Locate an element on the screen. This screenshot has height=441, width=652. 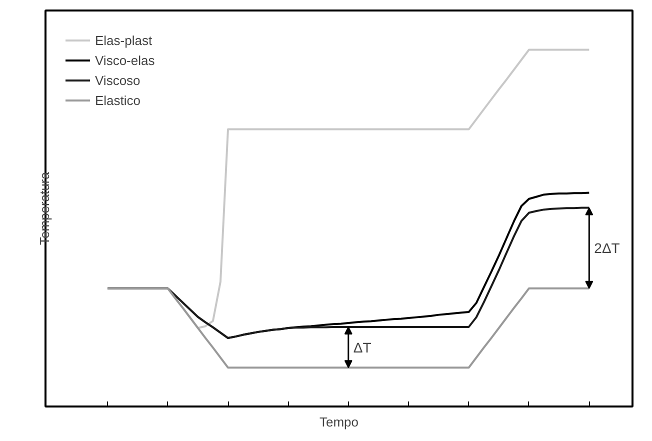
text: 2ΔT is located at coordinates (607, 248).